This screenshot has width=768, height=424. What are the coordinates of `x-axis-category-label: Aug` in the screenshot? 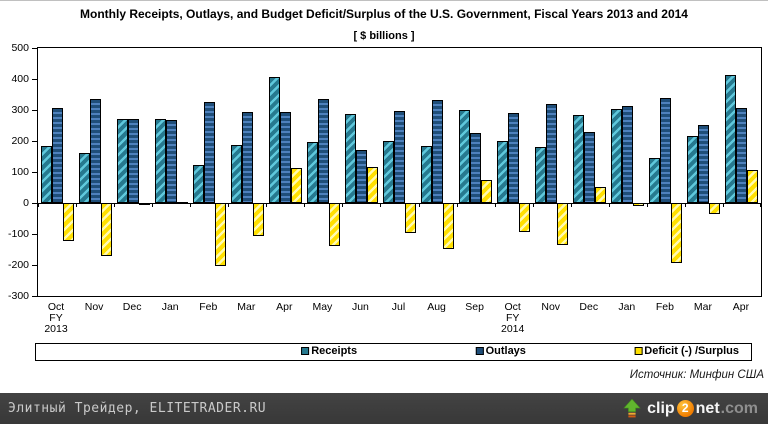 It's located at (436, 307).